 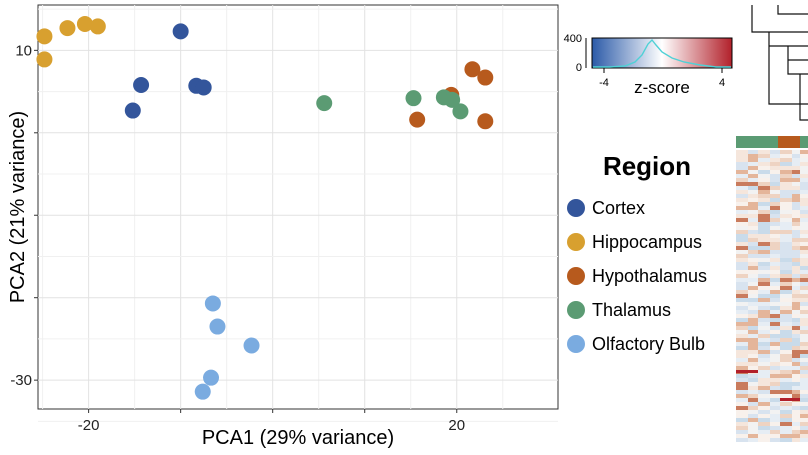 I want to click on legend-key-hypothalamus, so click(x=576, y=276).